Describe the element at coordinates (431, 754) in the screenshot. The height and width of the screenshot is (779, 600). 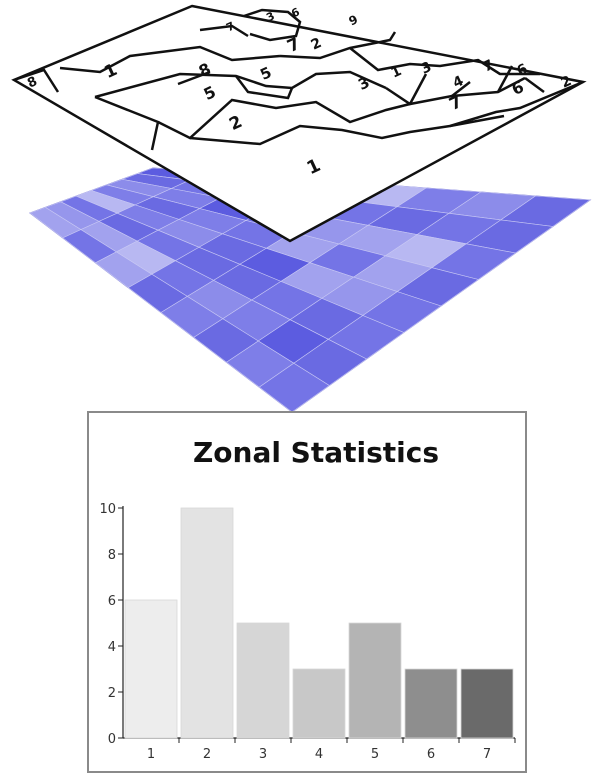
I see `x-tick-label: 6` at that location.